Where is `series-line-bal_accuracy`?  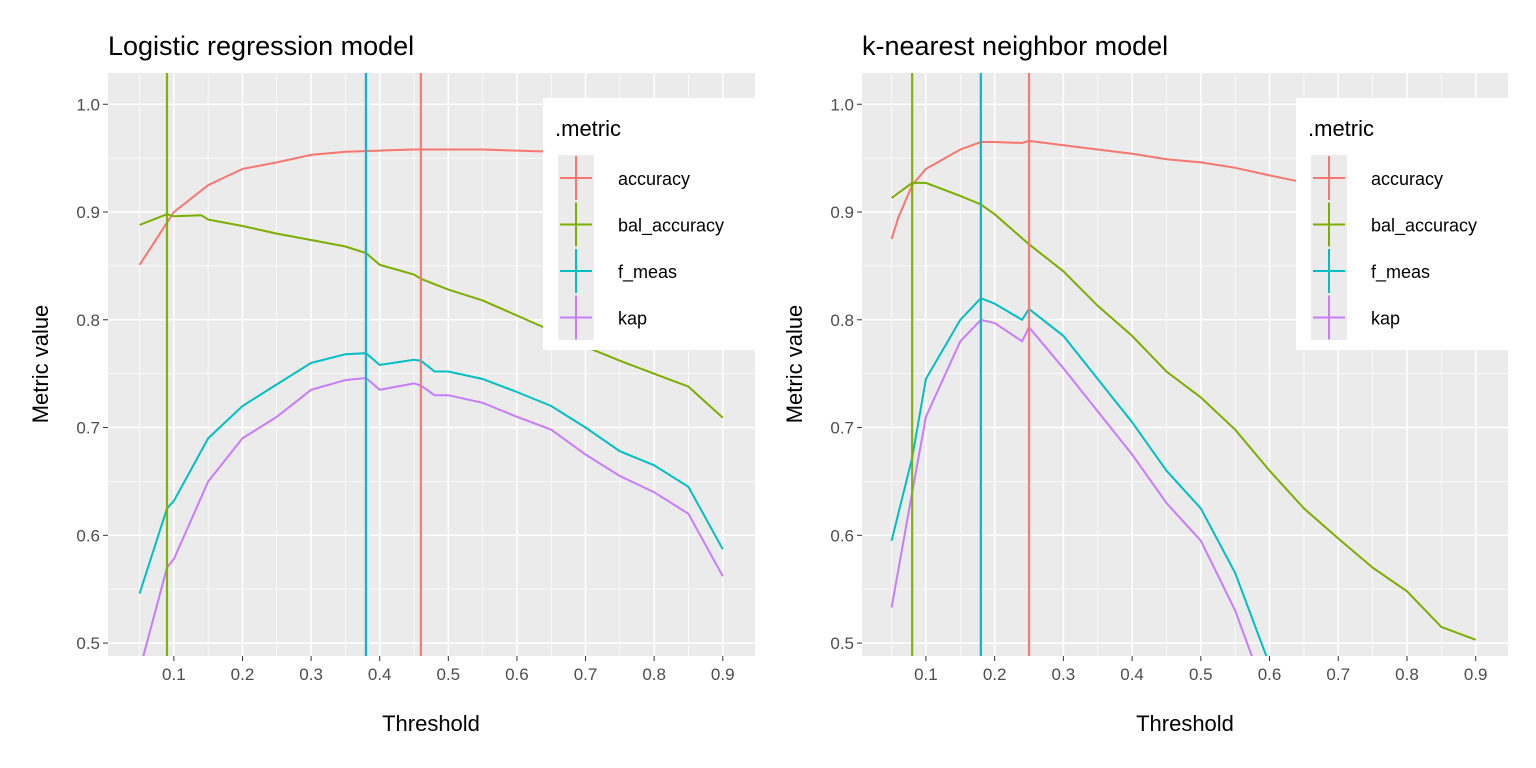
series-line-bal_accuracy is located at coordinates (431, 316).